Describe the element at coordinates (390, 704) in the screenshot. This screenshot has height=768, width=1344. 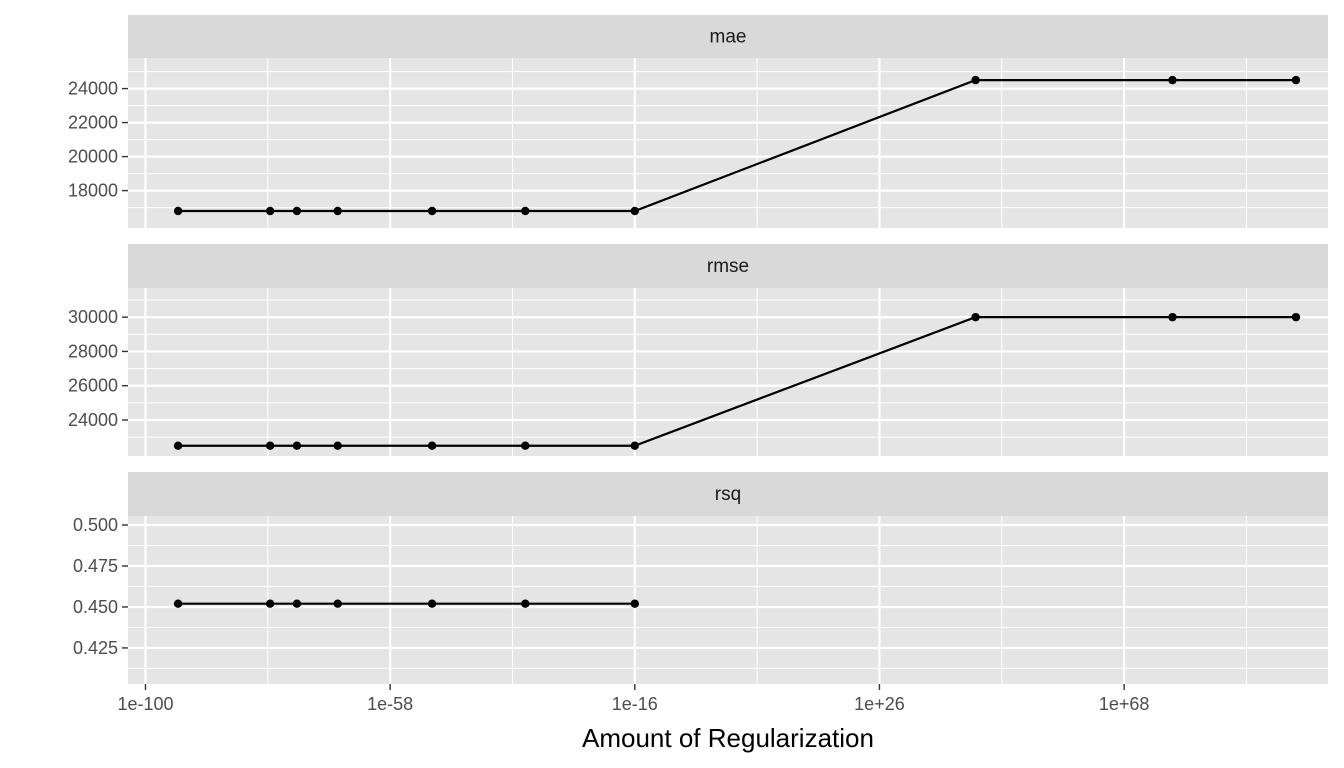
I see `x-tick-label: 1e-58` at that location.